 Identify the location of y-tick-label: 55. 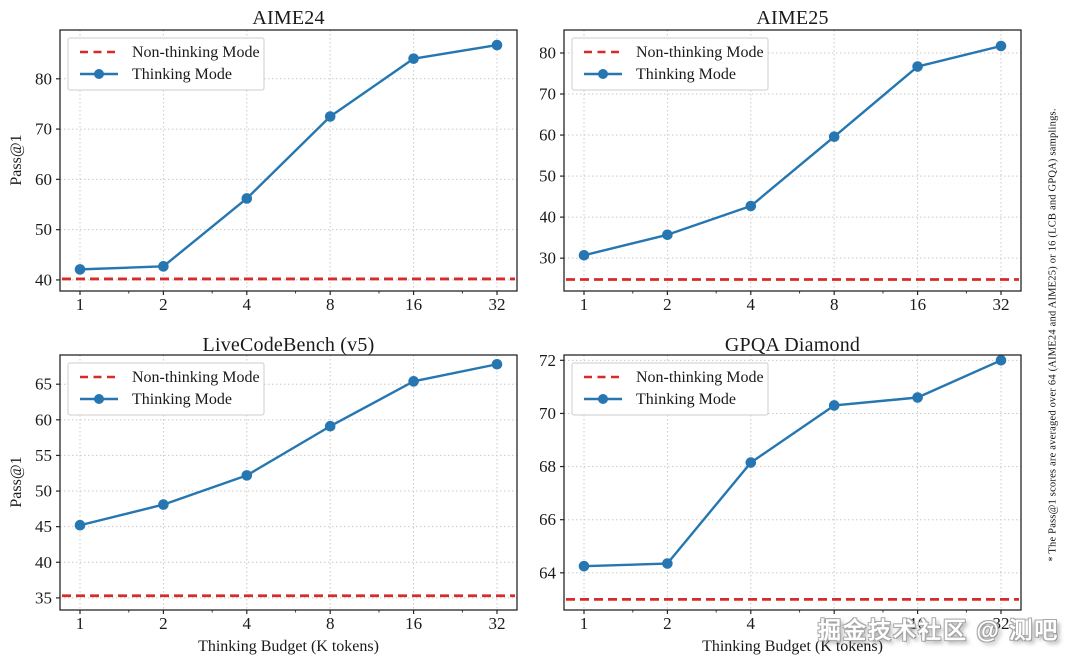
(43, 455).